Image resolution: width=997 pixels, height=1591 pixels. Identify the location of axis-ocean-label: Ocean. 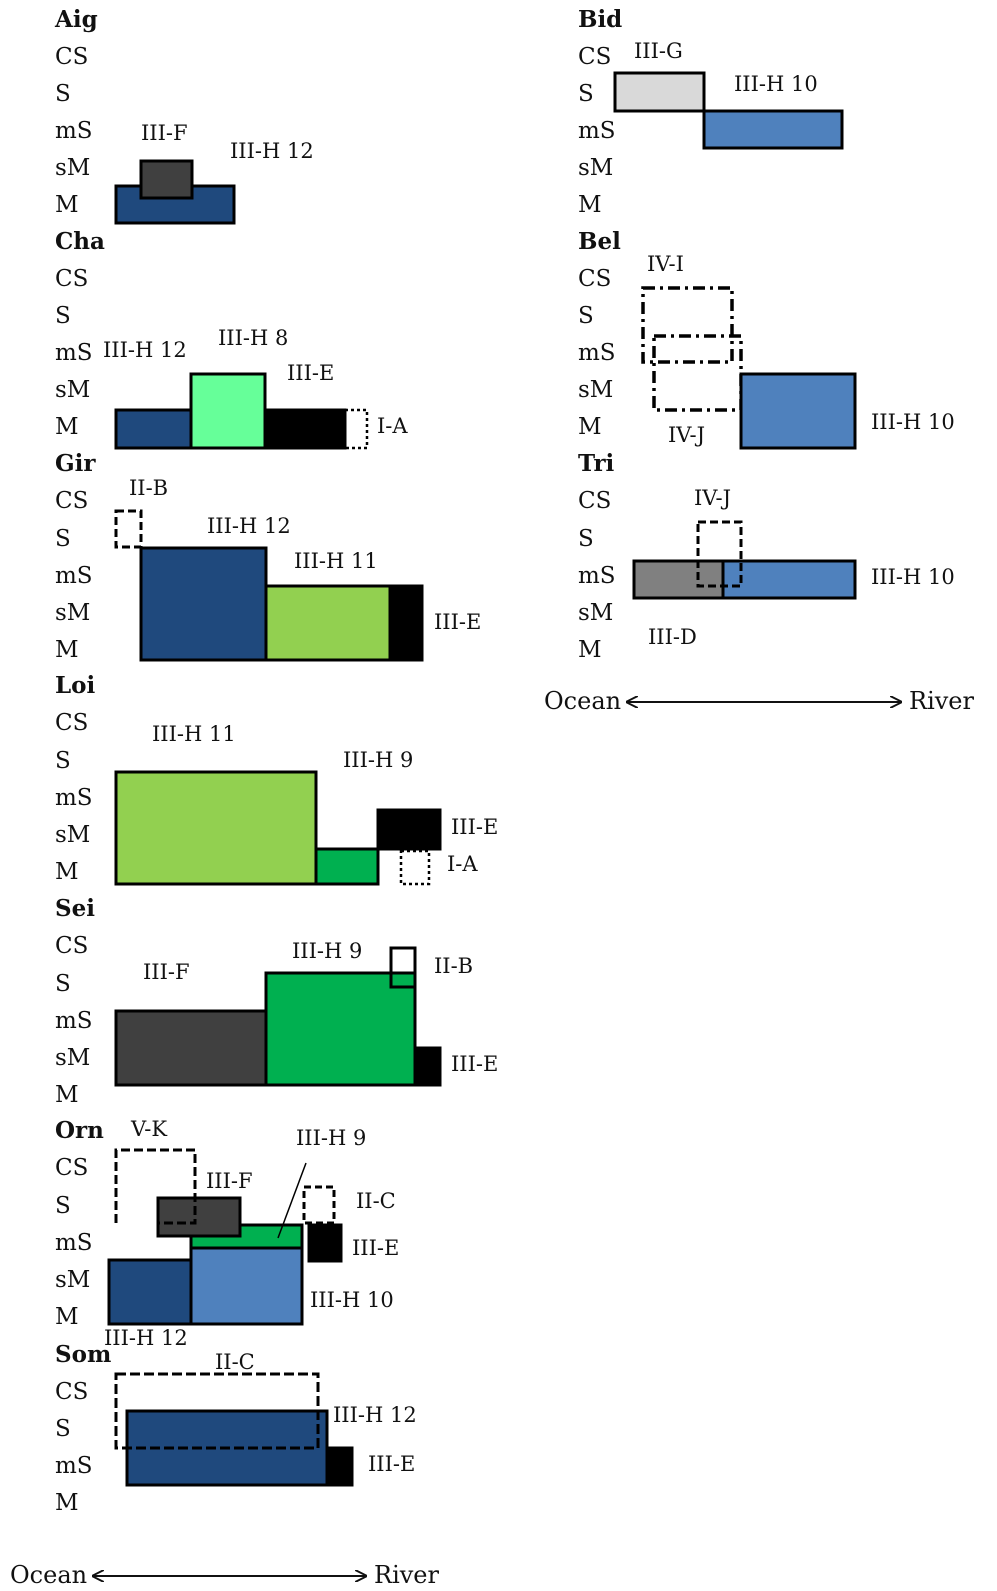
(582, 701).